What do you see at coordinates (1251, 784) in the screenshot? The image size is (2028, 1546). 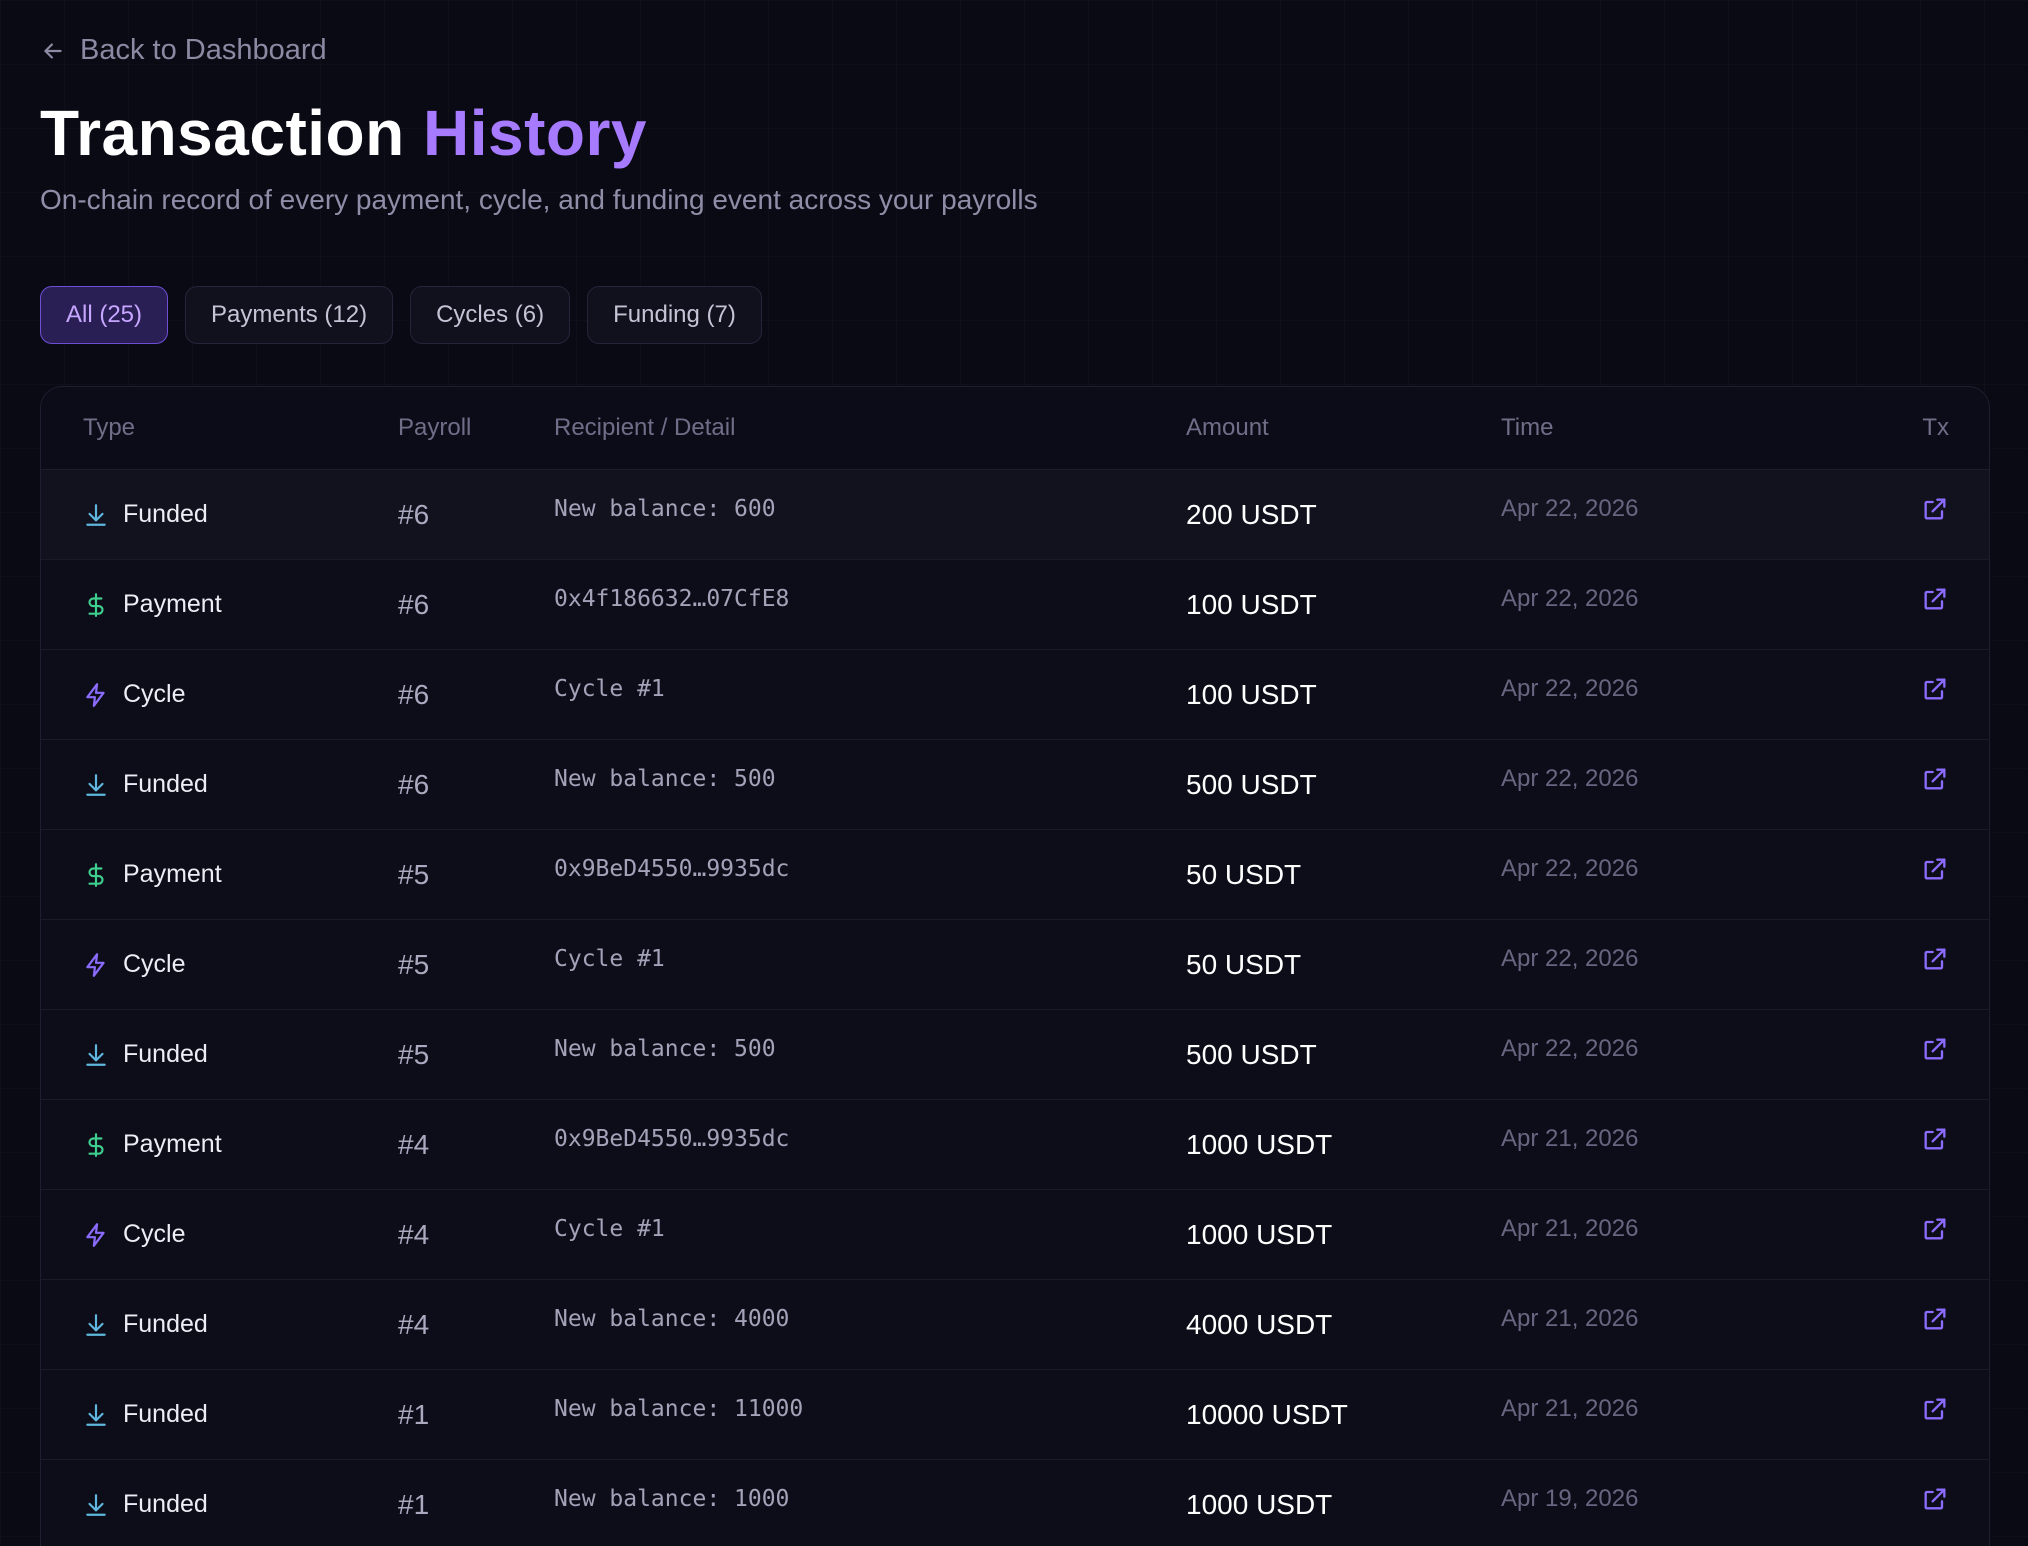 I see `amount-cell: 500 USDT` at bounding box center [1251, 784].